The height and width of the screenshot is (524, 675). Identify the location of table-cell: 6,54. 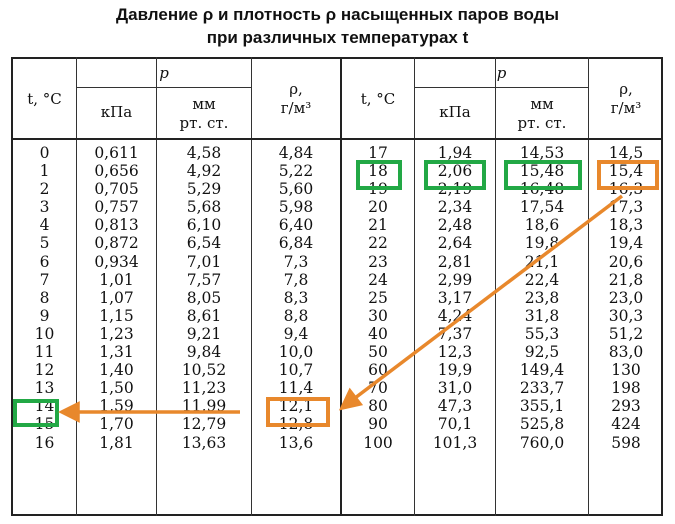
(204, 243).